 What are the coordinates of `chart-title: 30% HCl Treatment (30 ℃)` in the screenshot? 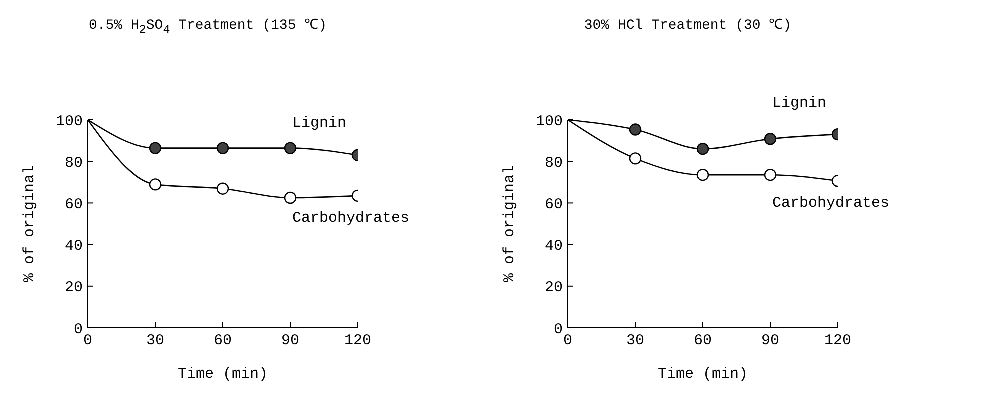 It's located at (688, 25).